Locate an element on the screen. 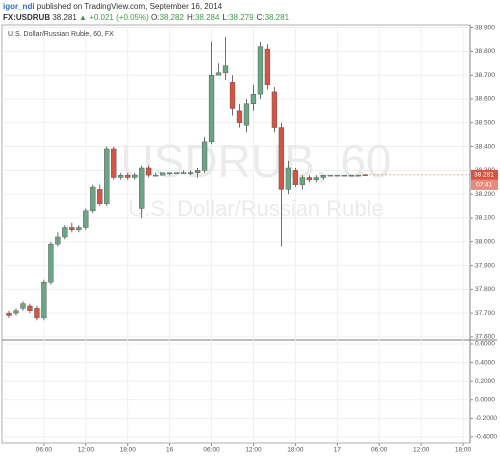 The height and width of the screenshot is (458, 500). y-tick-label: 38.500 is located at coordinates (485, 123).